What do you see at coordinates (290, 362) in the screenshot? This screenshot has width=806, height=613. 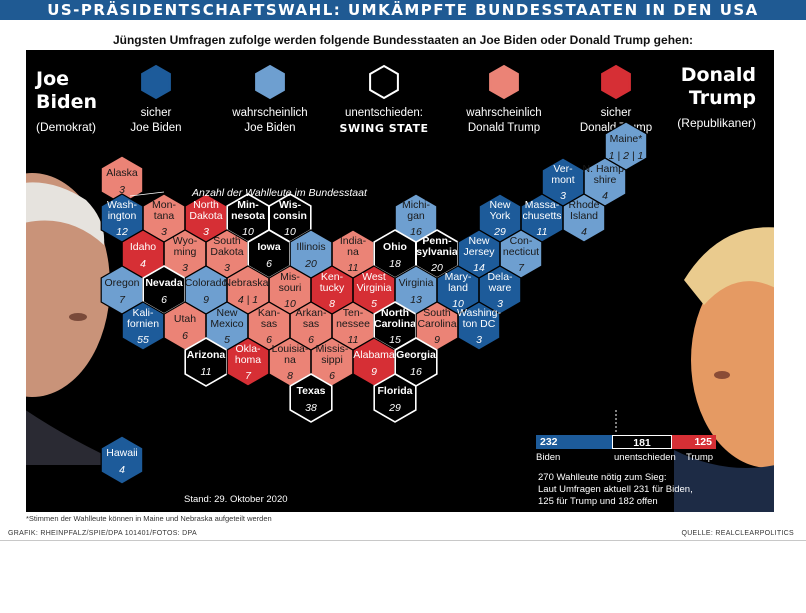 I see `state-hex-louisia-na: Louisia-na 8` at bounding box center [290, 362].